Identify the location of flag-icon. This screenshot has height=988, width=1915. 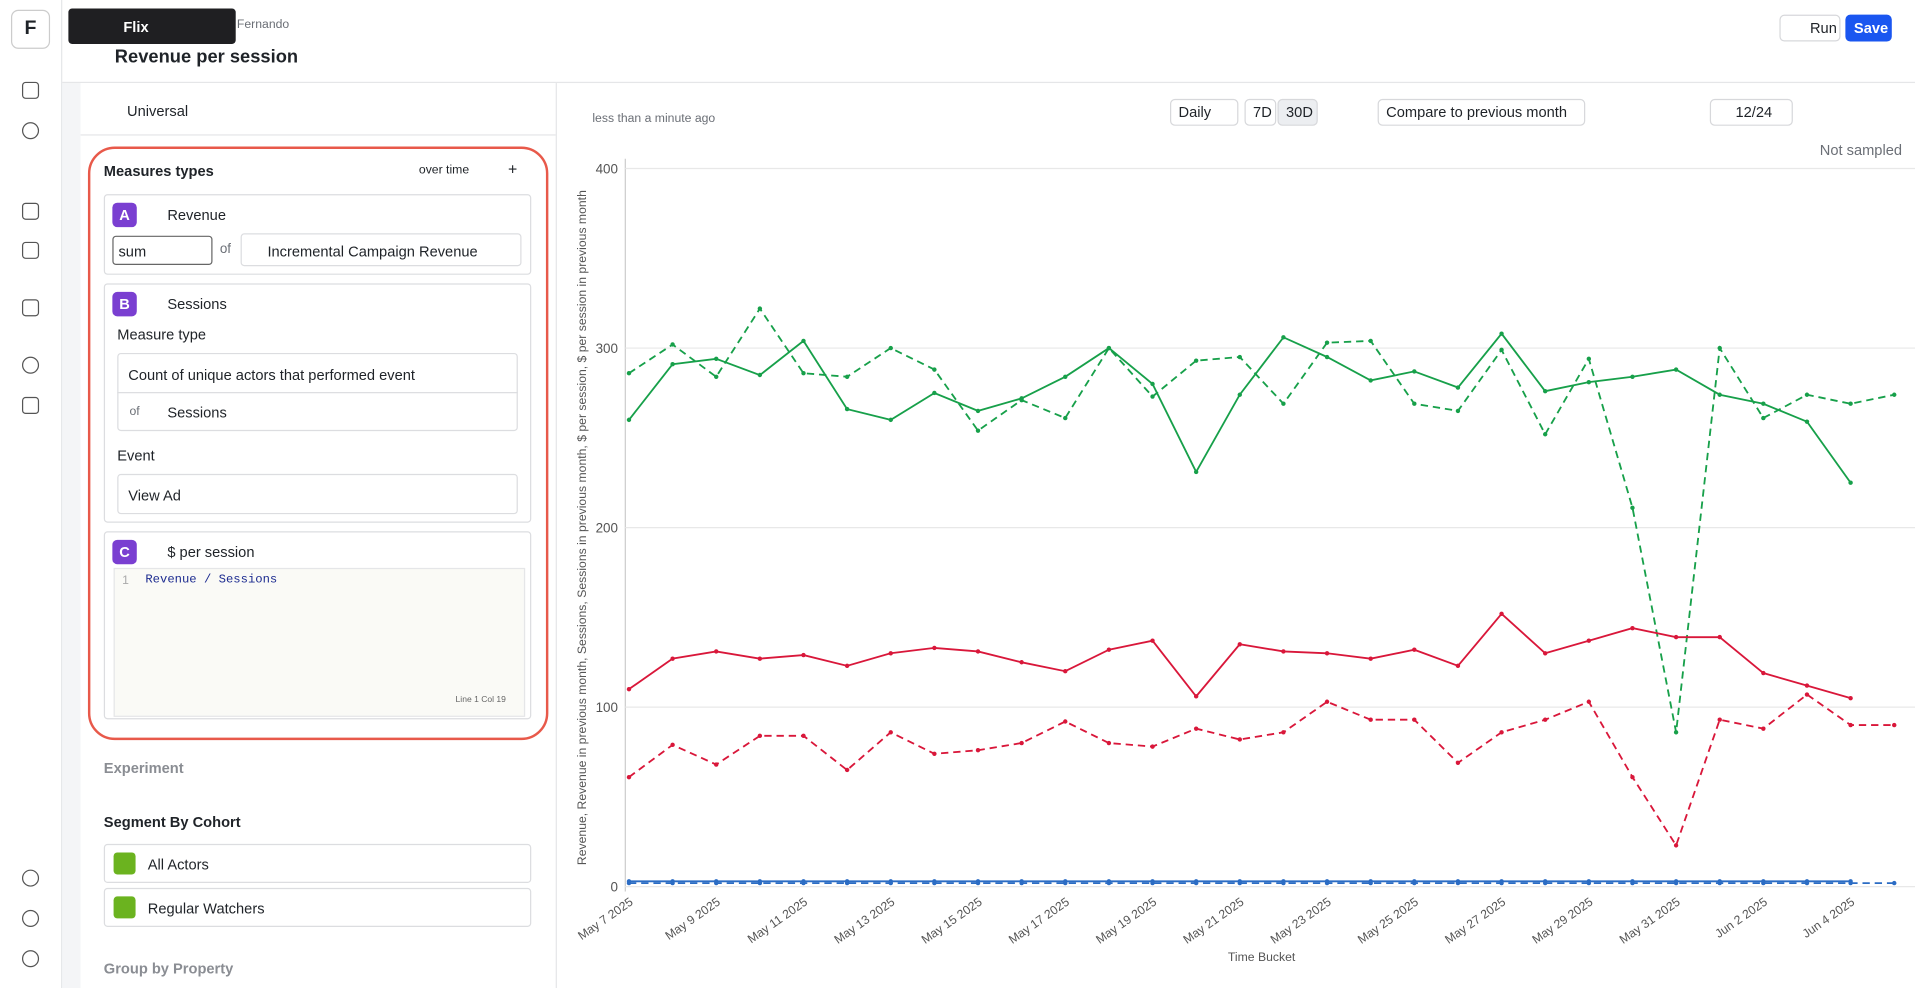
(30, 405).